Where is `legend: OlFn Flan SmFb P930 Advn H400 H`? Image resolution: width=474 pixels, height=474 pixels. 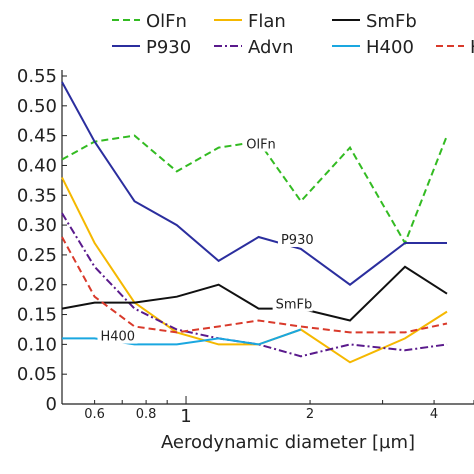
legend: OlFn Flan SmFb P930 Advn H400 H is located at coordinates (293, 34).